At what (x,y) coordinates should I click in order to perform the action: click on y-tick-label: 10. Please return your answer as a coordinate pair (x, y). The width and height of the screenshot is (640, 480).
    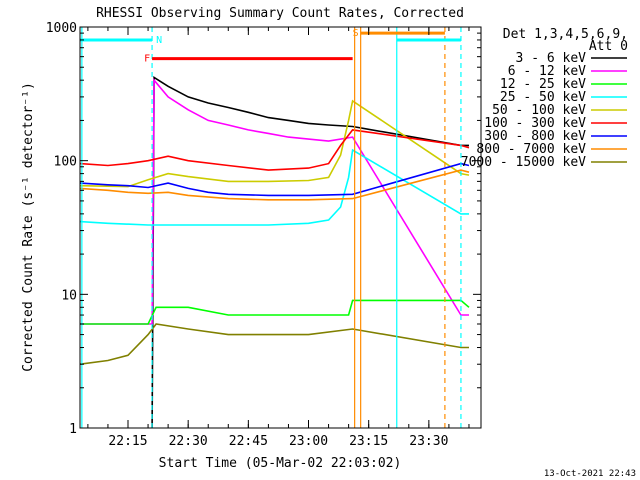
    Looking at the image, I should click on (69, 295).